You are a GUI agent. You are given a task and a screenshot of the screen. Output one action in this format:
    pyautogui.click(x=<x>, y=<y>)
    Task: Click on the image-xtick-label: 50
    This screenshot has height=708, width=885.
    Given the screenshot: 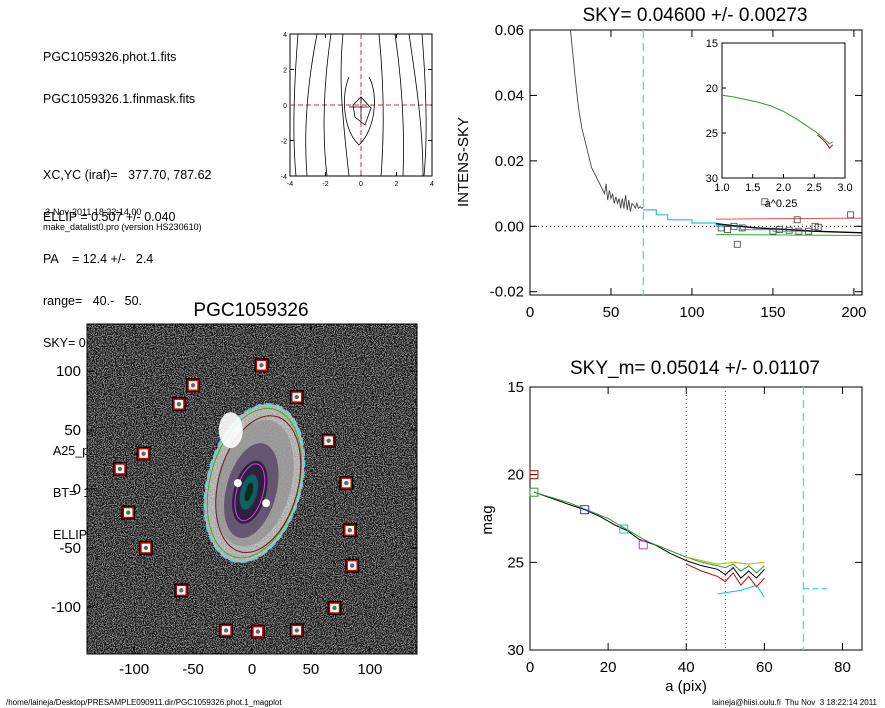 What is the action you would take?
    pyautogui.click(x=311, y=669)
    